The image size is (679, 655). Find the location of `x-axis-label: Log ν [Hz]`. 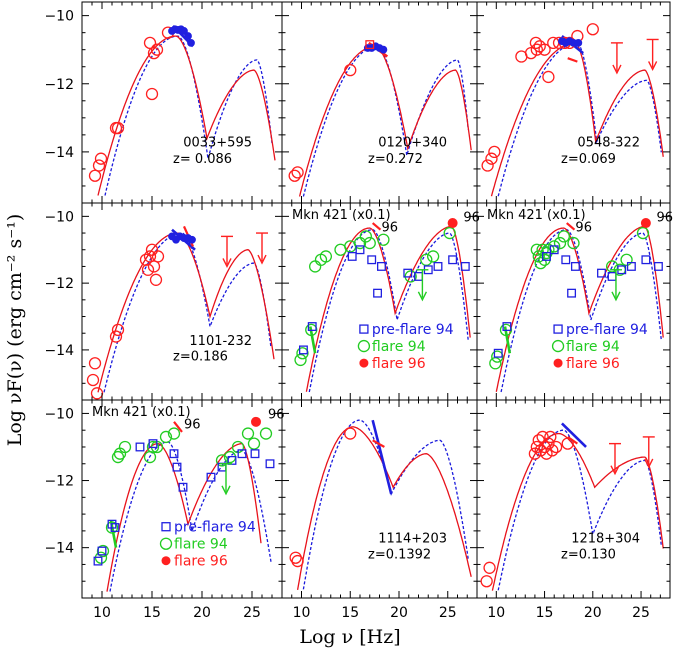

x-axis-label: Log ν [Hz] is located at coordinates (349, 637).